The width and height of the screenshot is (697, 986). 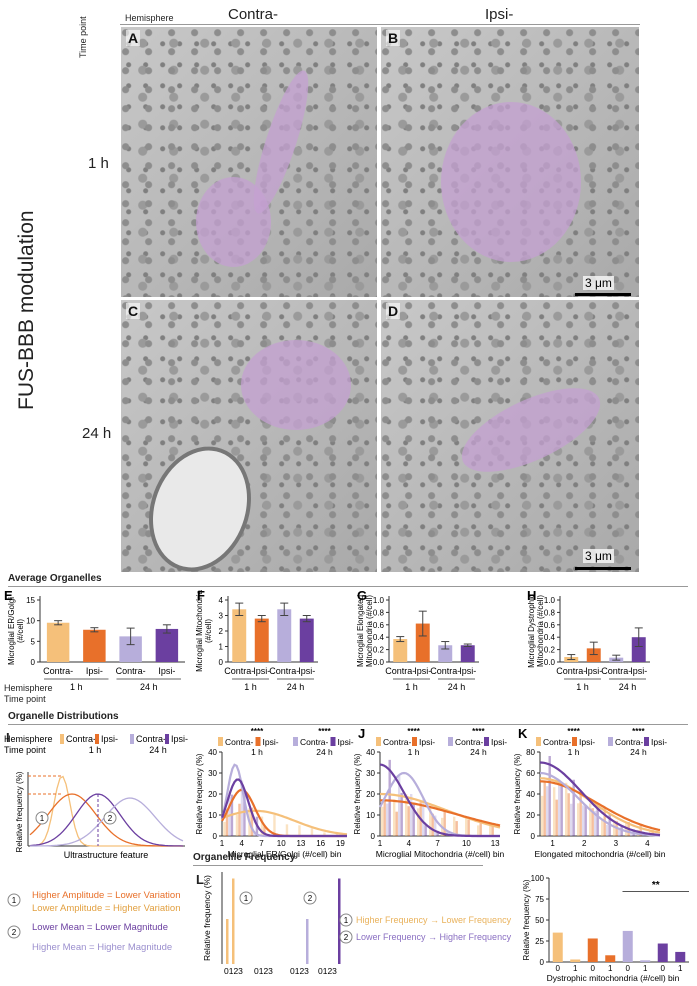 What do you see at coordinates (539, 920) in the screenshot?
I see `tick-label-L: 50` at bounding box center [539, 920].